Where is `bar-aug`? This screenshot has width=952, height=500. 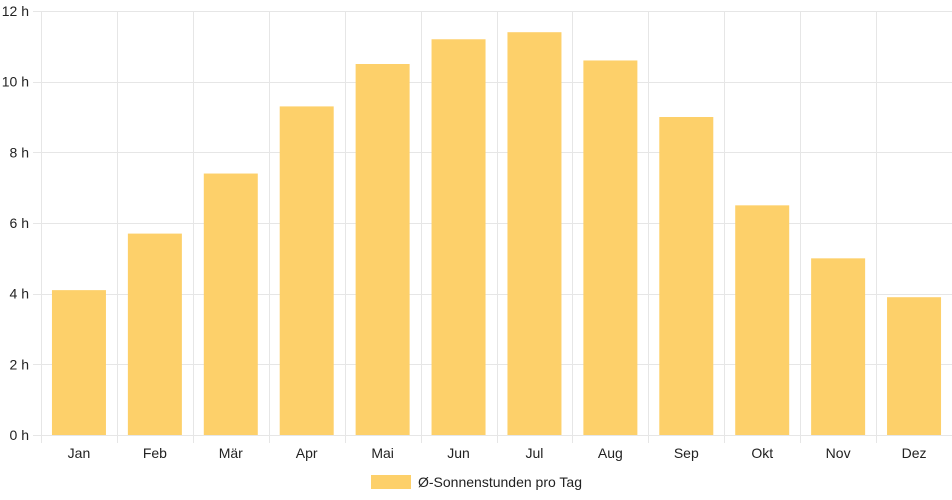 bar-aug is located at coordinates (610, 247).